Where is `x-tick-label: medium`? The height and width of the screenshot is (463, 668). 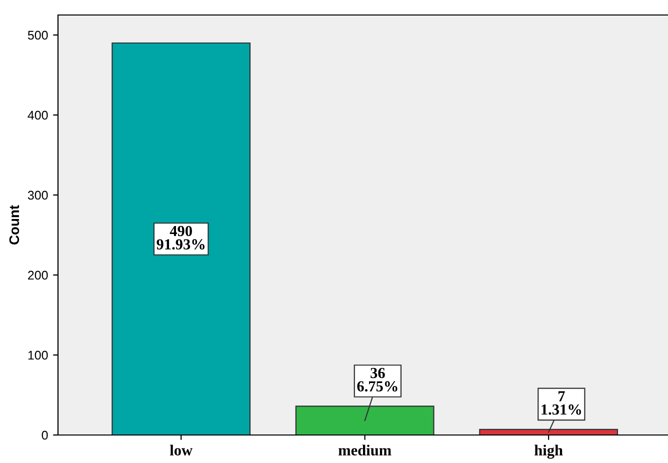
x-tick-label: medium is located at coordinates (365, 450).